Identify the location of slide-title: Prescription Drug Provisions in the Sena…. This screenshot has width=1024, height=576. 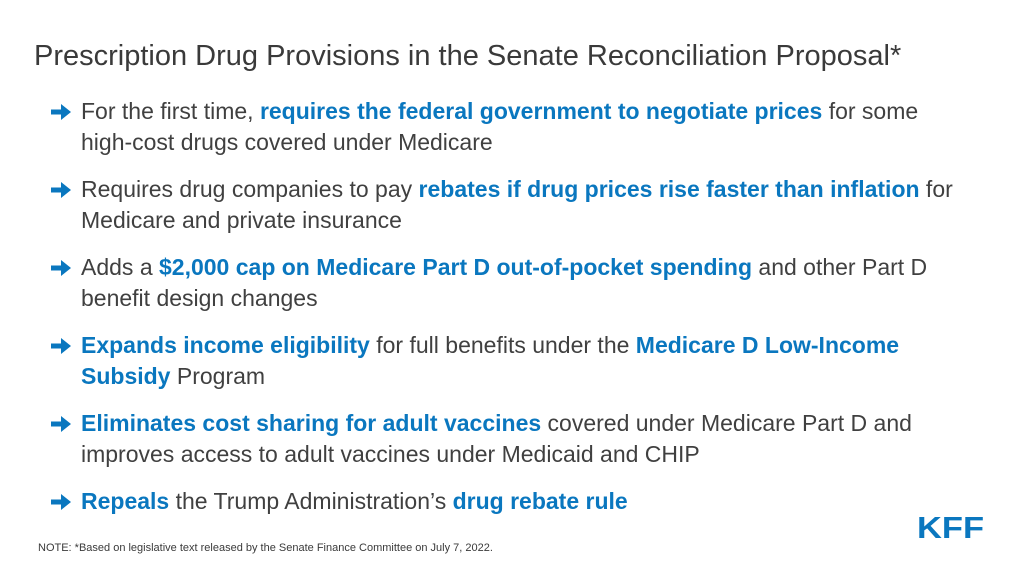
(468, 56).